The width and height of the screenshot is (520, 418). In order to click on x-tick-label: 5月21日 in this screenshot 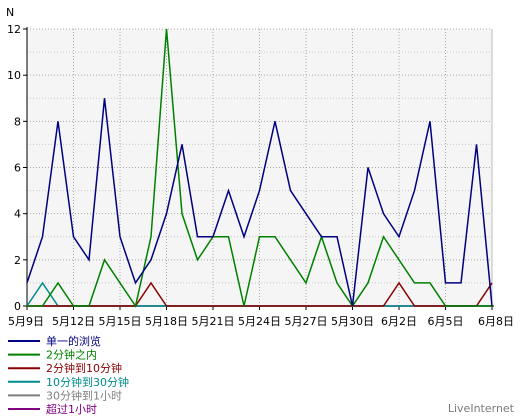, I will do `click(213, 321)`.